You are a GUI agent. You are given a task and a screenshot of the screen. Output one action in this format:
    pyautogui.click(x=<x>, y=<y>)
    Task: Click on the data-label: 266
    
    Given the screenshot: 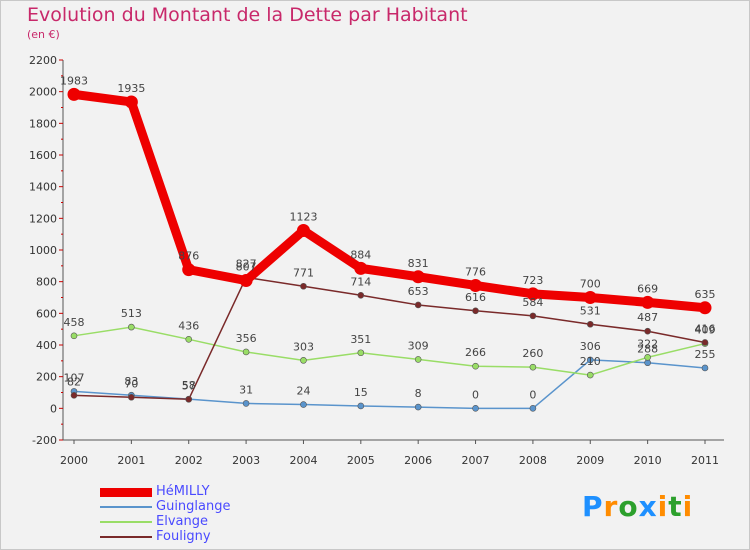 What is the action you would take?
    pyautogui.click(x=475, y=352)
    